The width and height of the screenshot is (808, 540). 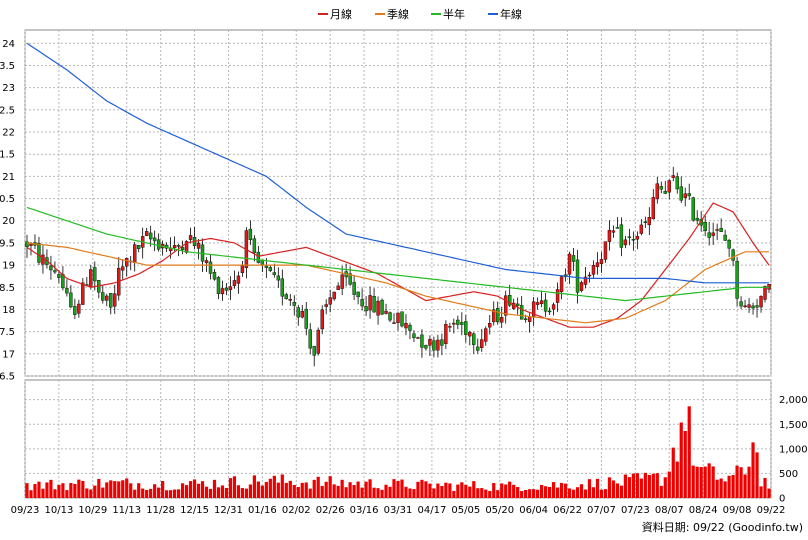 I want to click on x-tick-label: 11/13, so click(x=126, y=510).